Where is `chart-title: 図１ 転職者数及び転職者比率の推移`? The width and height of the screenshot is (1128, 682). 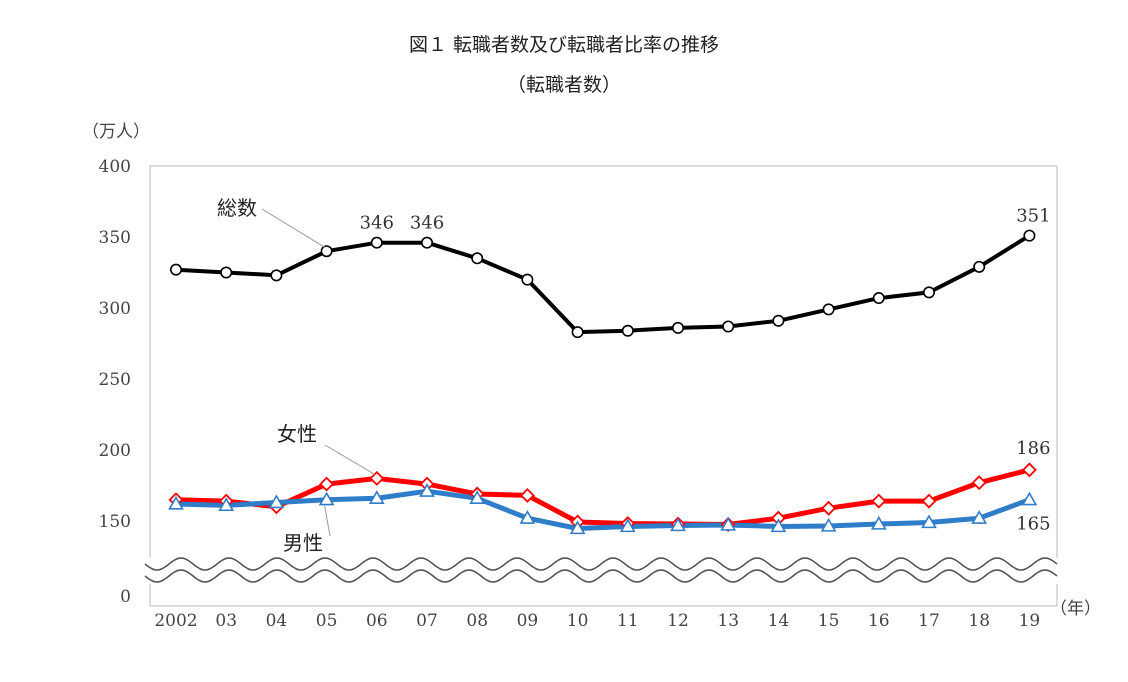
chart-title: 図１ 転職者数及び転職者比率の推移 is located at coordinates (564, 45).